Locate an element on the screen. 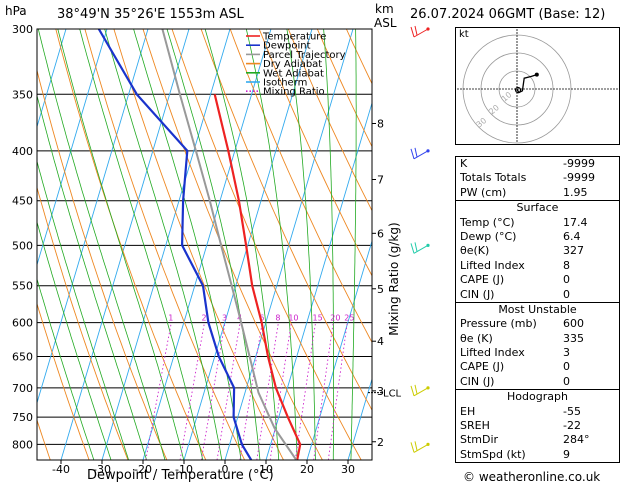 The image size is (629, 486). x-tick-label: 0 is located at coordinates (225, 469).